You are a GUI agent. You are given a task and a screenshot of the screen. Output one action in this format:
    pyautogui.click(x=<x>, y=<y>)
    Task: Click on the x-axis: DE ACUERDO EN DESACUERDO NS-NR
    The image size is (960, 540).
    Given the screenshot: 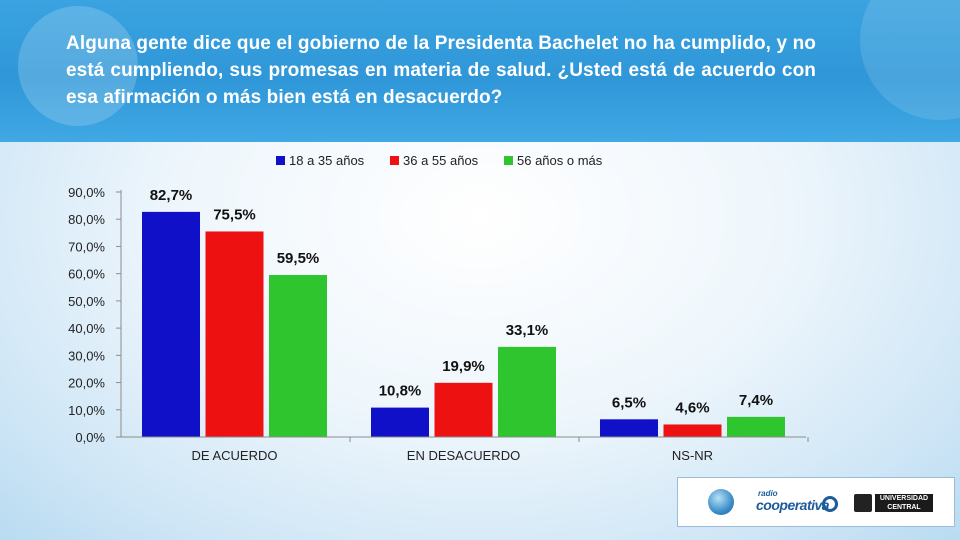 What is the action you would take?
    pyautogui.click(x=465, y=449)
    